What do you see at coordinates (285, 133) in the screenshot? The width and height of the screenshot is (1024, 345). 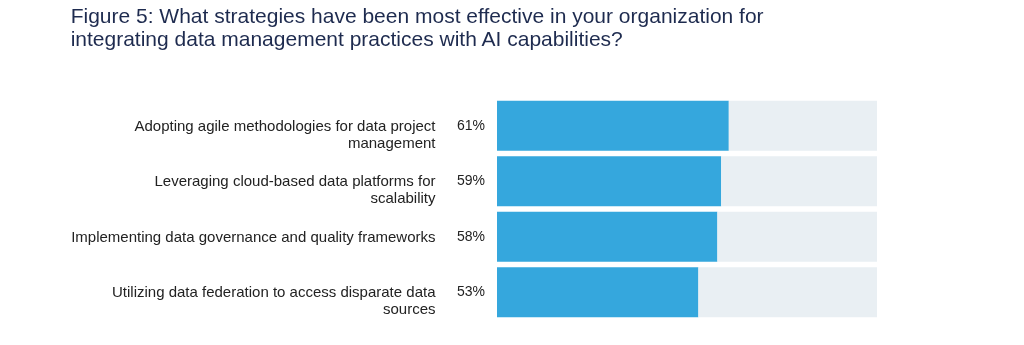 I see `y-tick-label: Adopting agile methodologies for data project management` at bounding box center [285, 133].